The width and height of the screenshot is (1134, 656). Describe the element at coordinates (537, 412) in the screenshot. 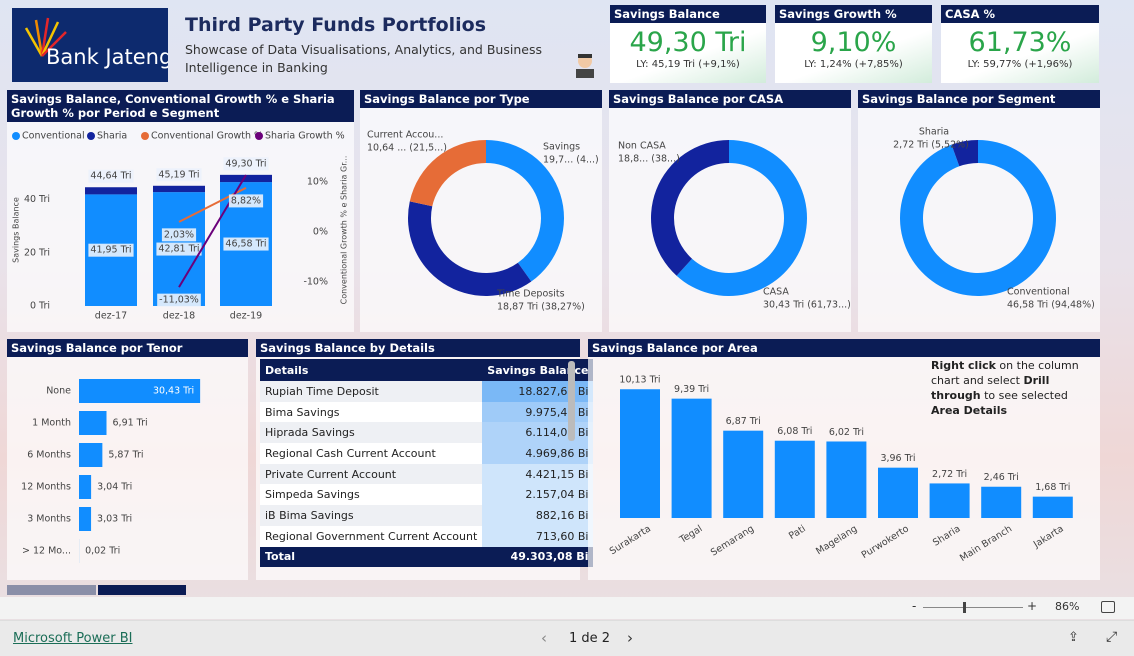

I see `table-cell: 9.975,49 Bi` at that location.